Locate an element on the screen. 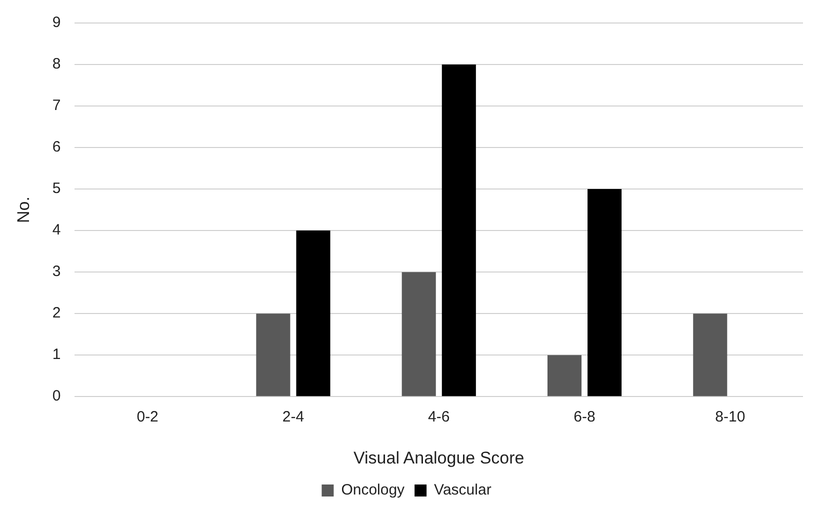 This screenshot has height=508, width=833. x-axis-title: Visual Analogue Score is located at coordinates (438, 458).